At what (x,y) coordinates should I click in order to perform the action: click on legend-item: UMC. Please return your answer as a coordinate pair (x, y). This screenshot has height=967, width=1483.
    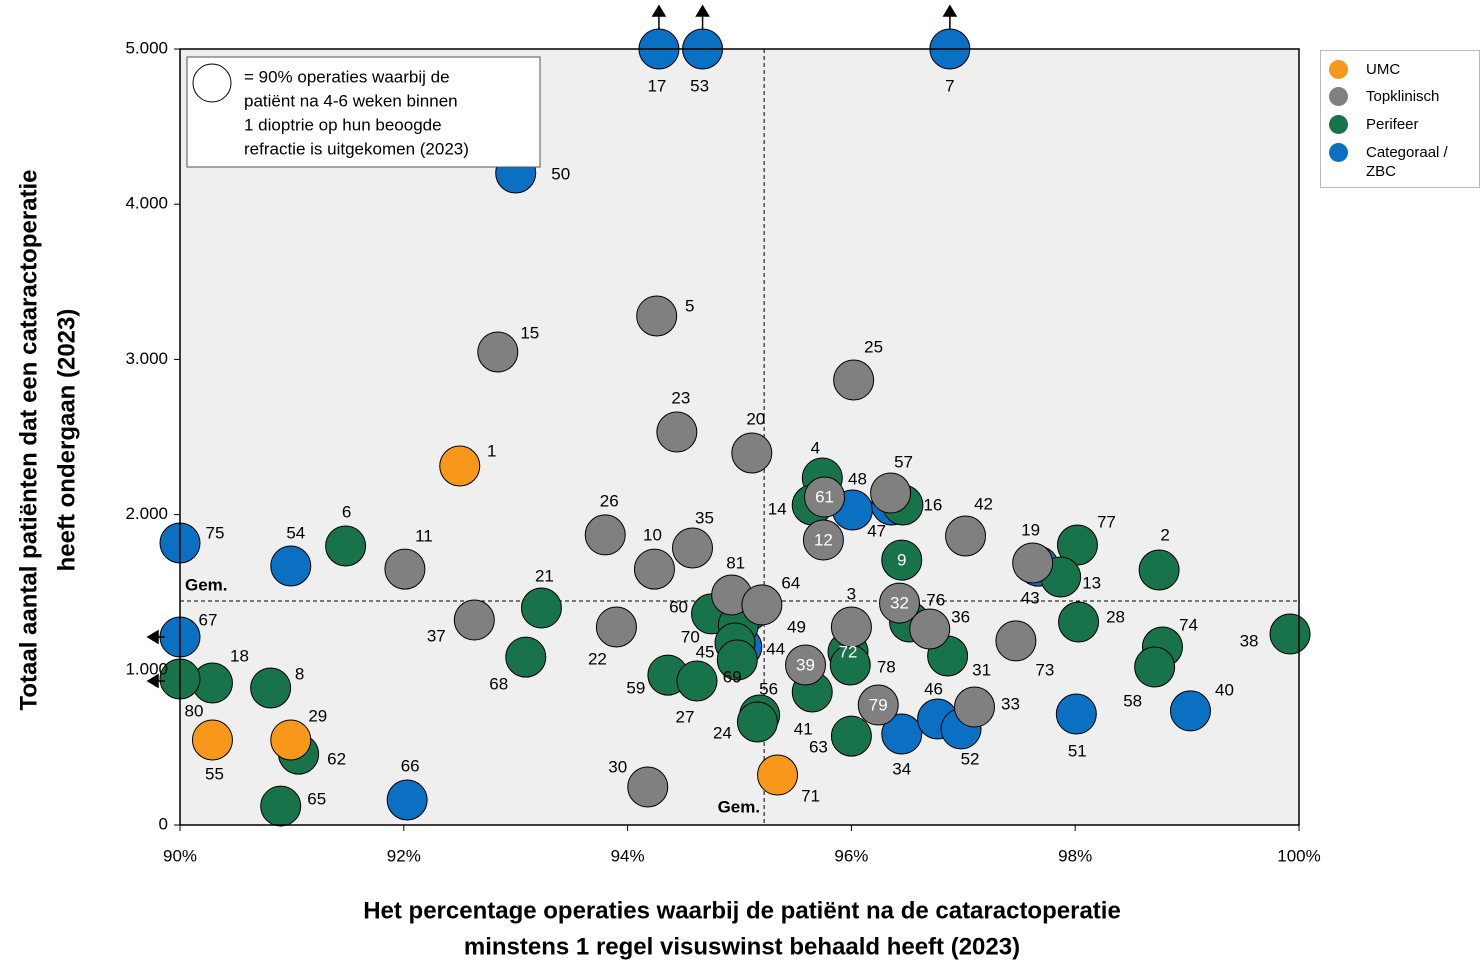
    Looking at the image, I should click on (1397, 69).